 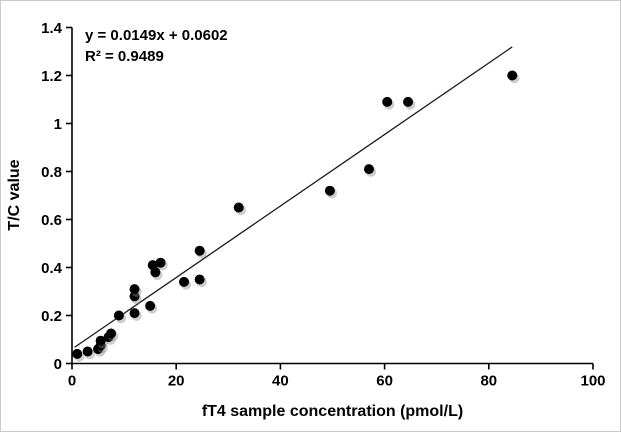 What do you see at coordinates (156, 35) in the screenshot?
I see `trendline-equation: y = 0.0149x + 0.0602` at bounding box center [156, 35].